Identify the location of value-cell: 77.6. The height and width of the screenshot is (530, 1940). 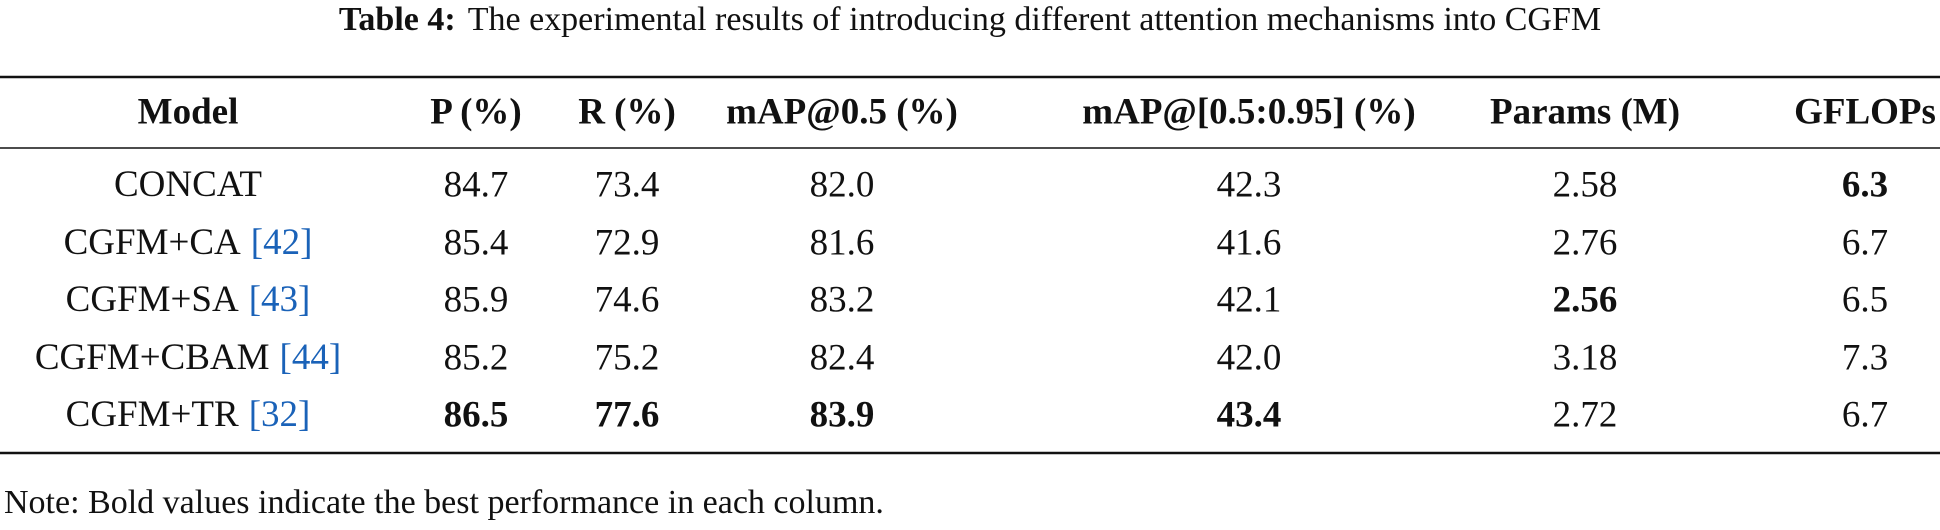
(627, 414).